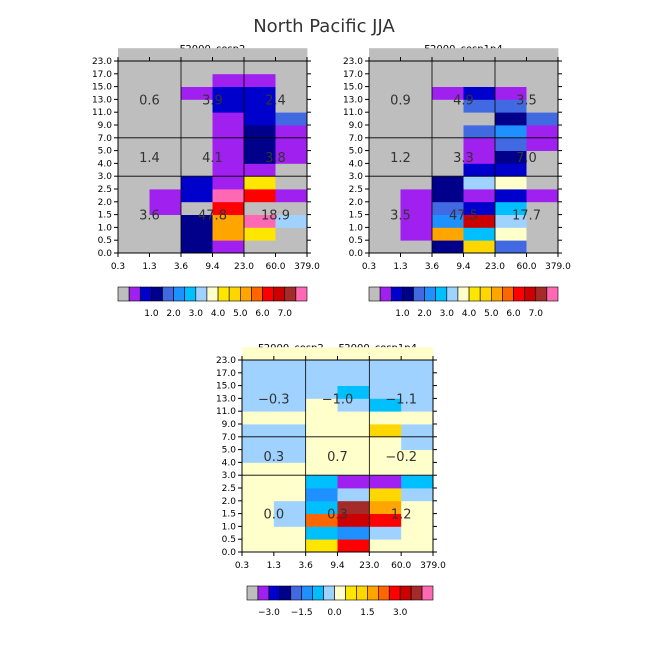  What do you see at coordinates (340, 601) in the screenshot?
I see `colorbar: −3.0 −1.5 0.0 1.5 3.0` at bounding box center [340, 601].